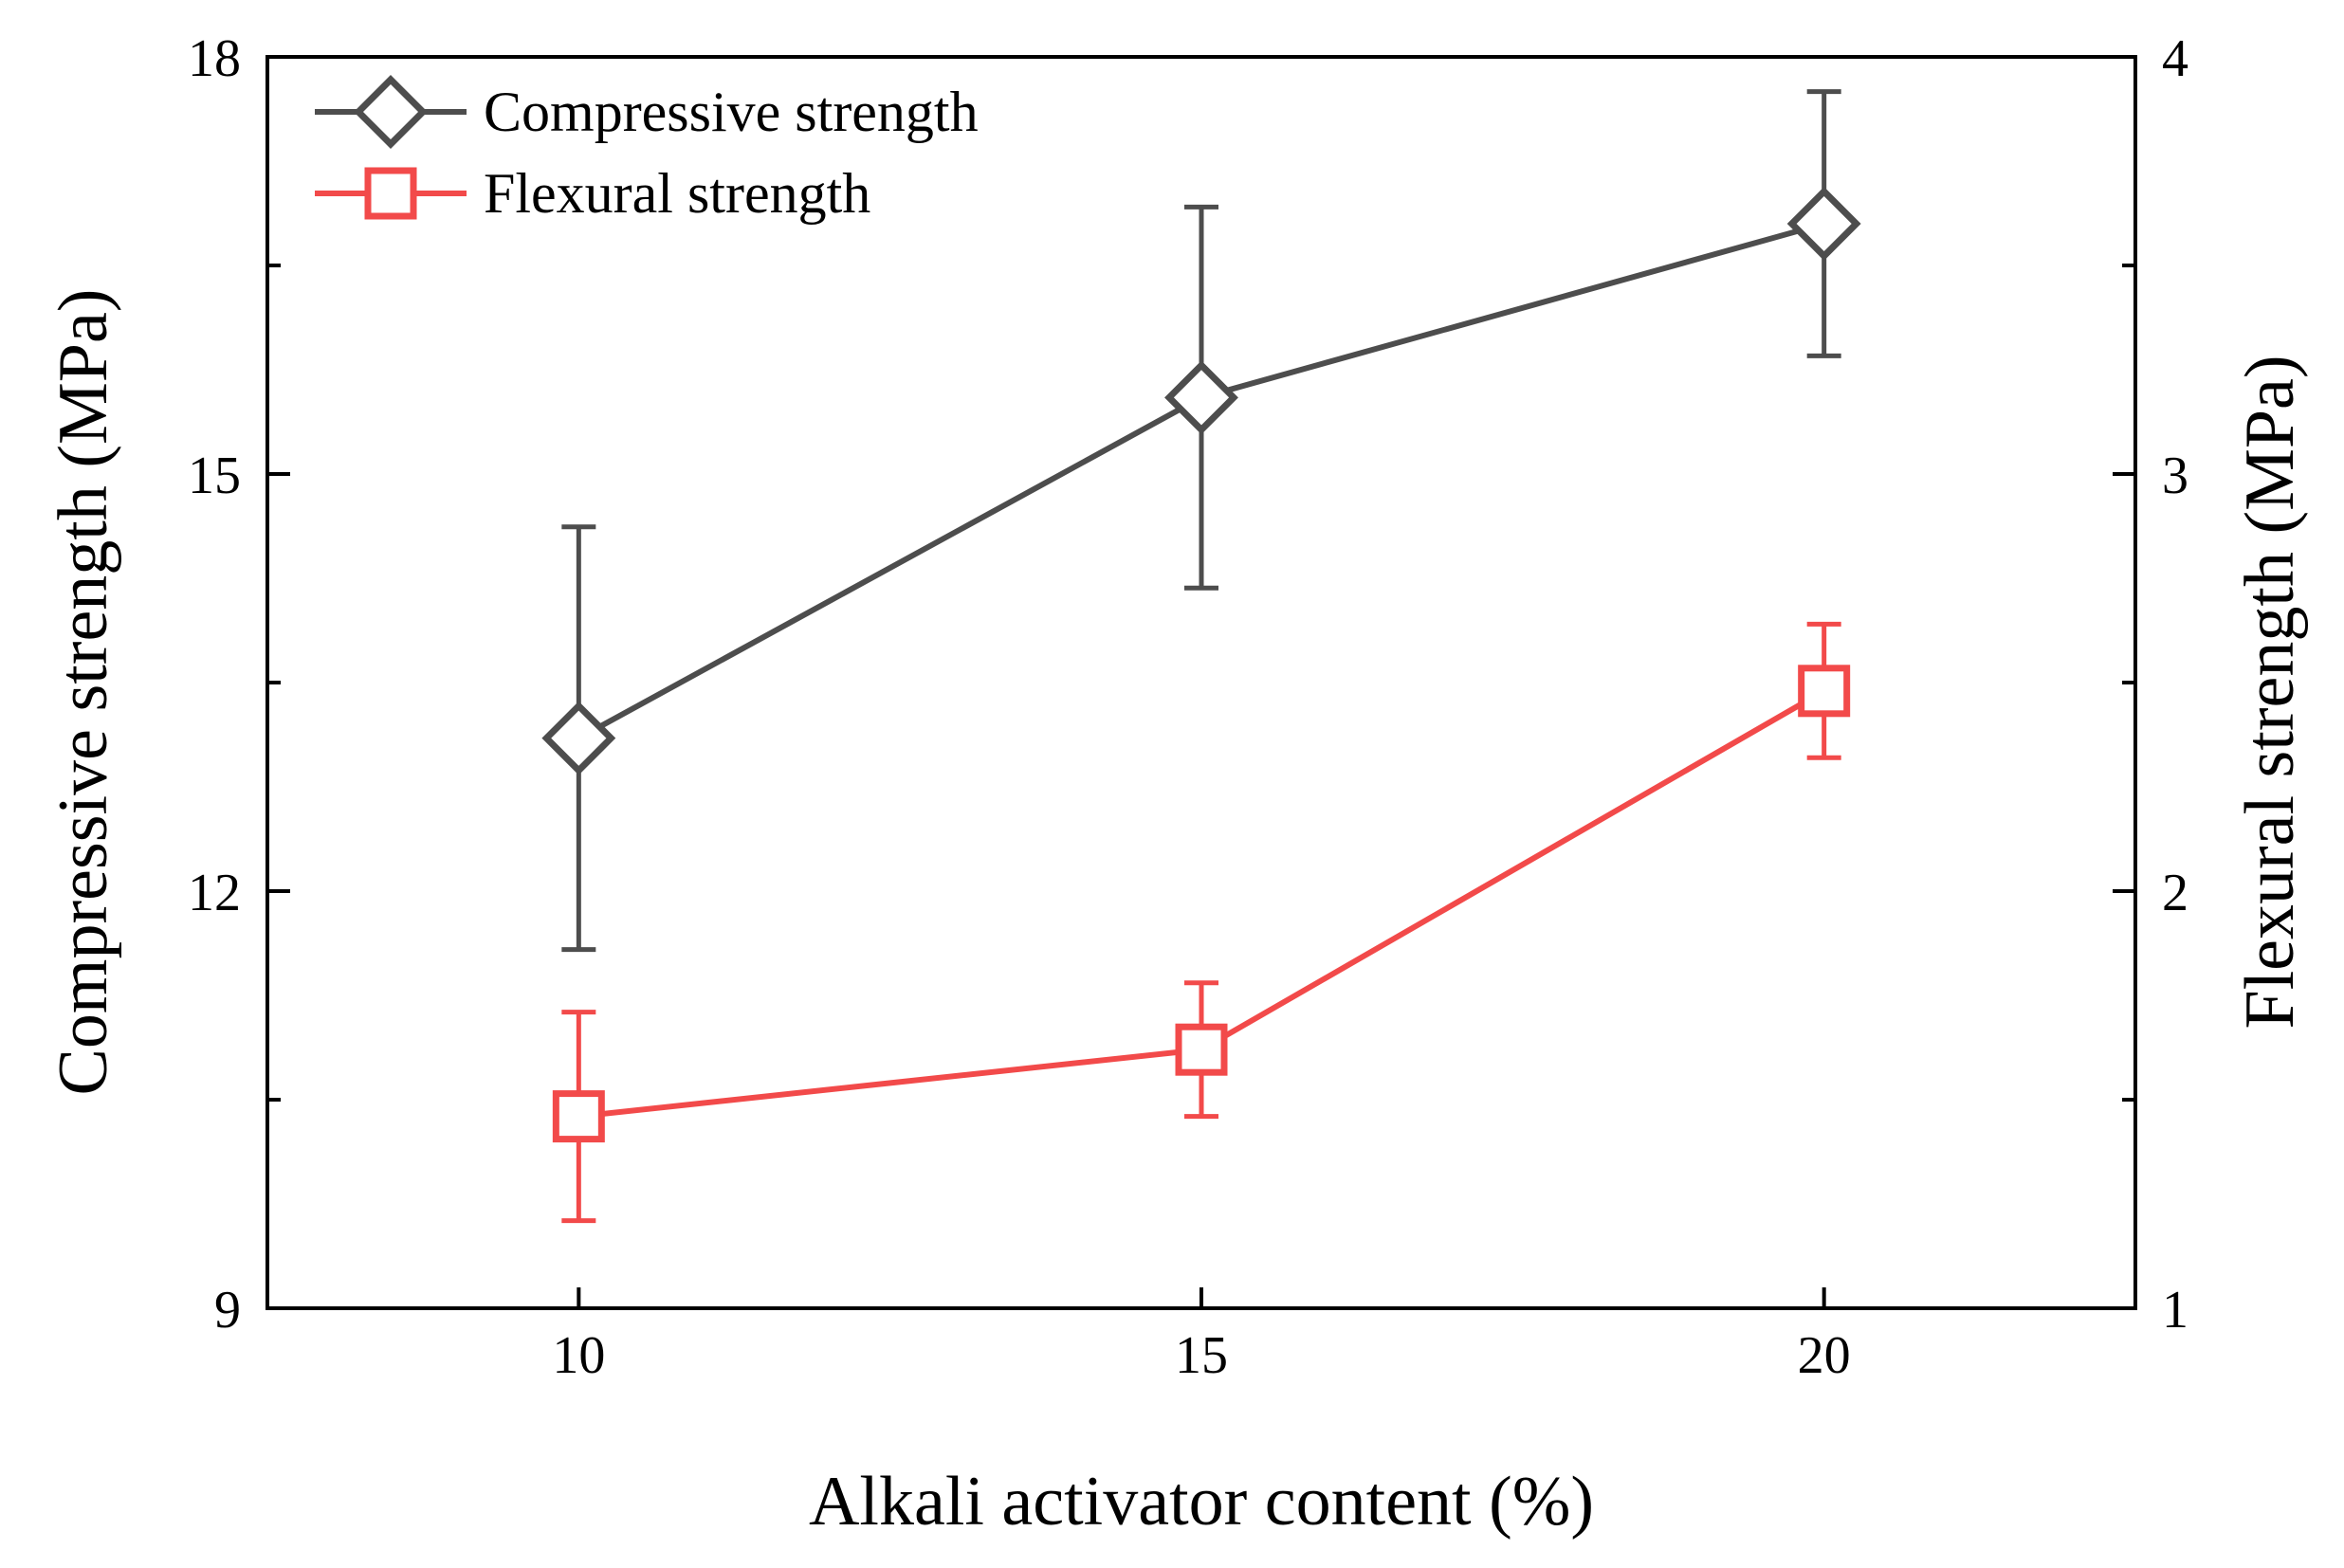  Describe the element at coordinates (391, 112) in the screenshot. I see `legend-diamond-marker` at that location.